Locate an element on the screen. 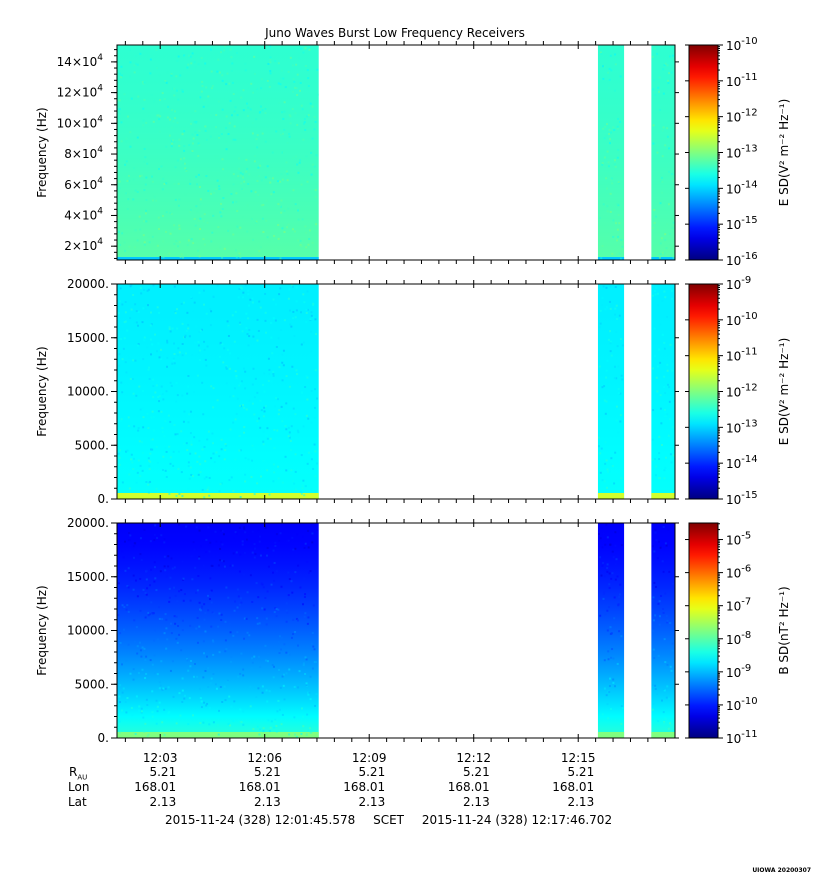  y-tick-label: 6×104 is located at coordinates (83, 184).